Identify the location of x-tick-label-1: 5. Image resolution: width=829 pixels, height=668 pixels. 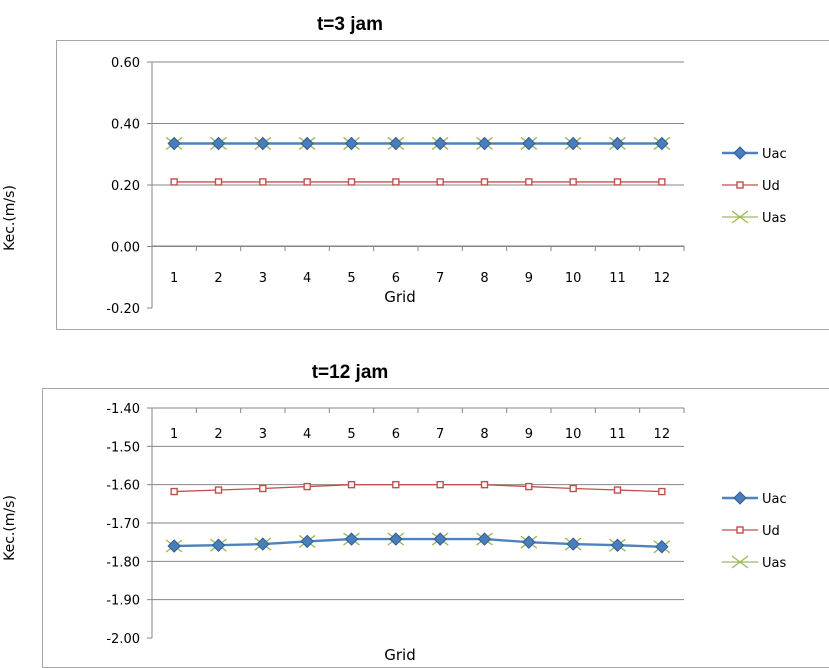
(351, 278).